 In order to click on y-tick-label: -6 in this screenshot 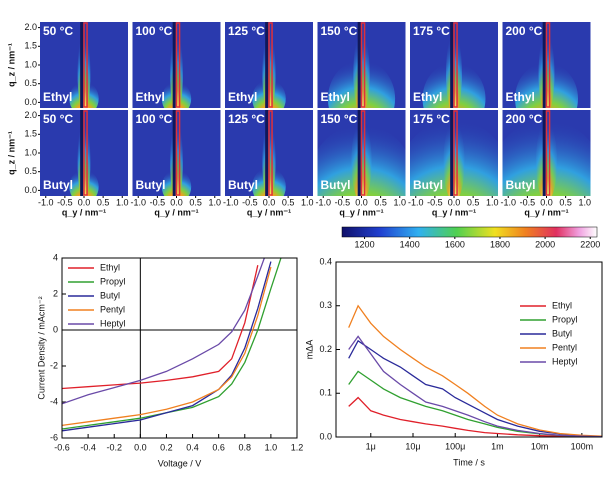, I will do `click(54, 437)`.